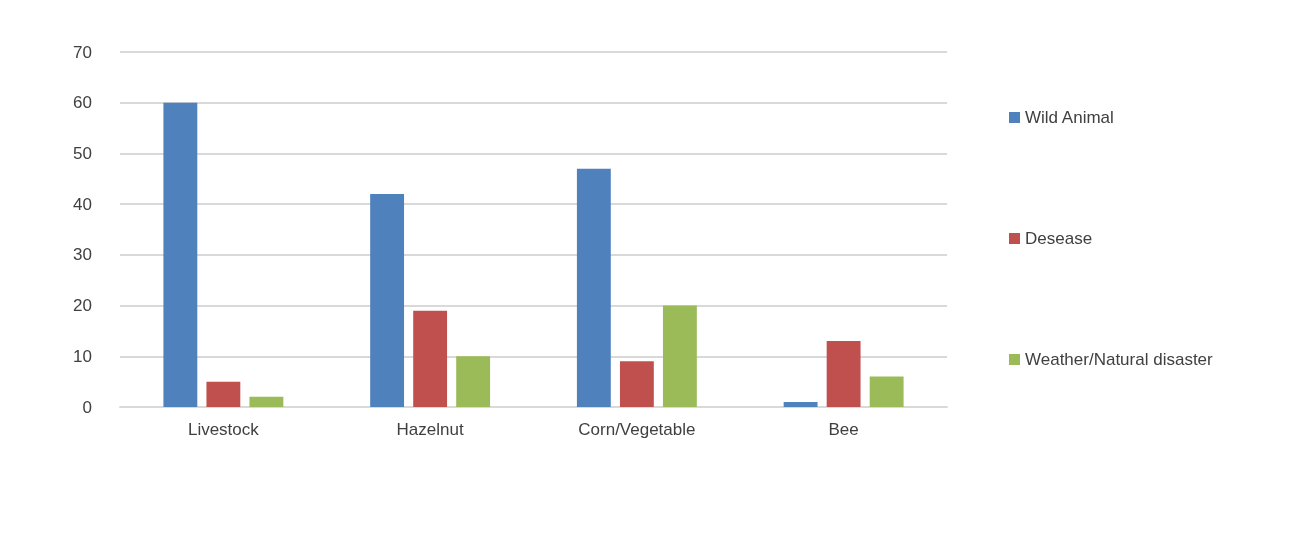  I want to click on y-tick-label: 30, so click(82, 255).